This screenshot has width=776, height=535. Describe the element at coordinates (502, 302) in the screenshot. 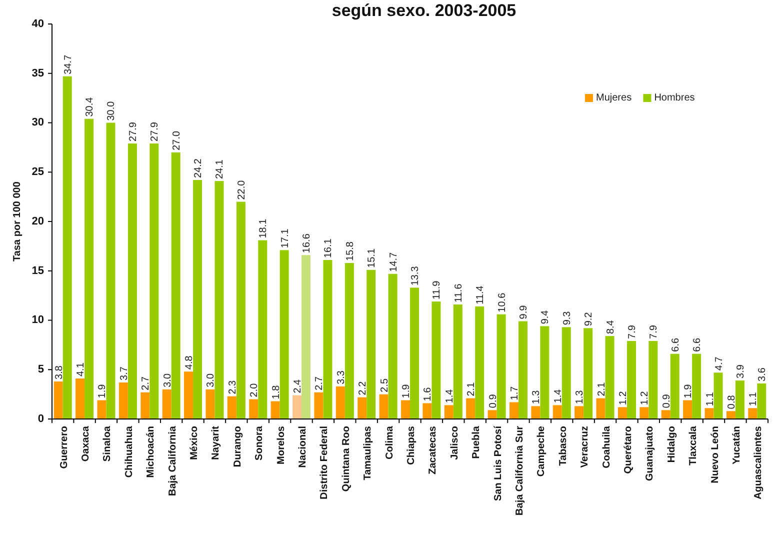

I see `data-label: 10.6` at that location.